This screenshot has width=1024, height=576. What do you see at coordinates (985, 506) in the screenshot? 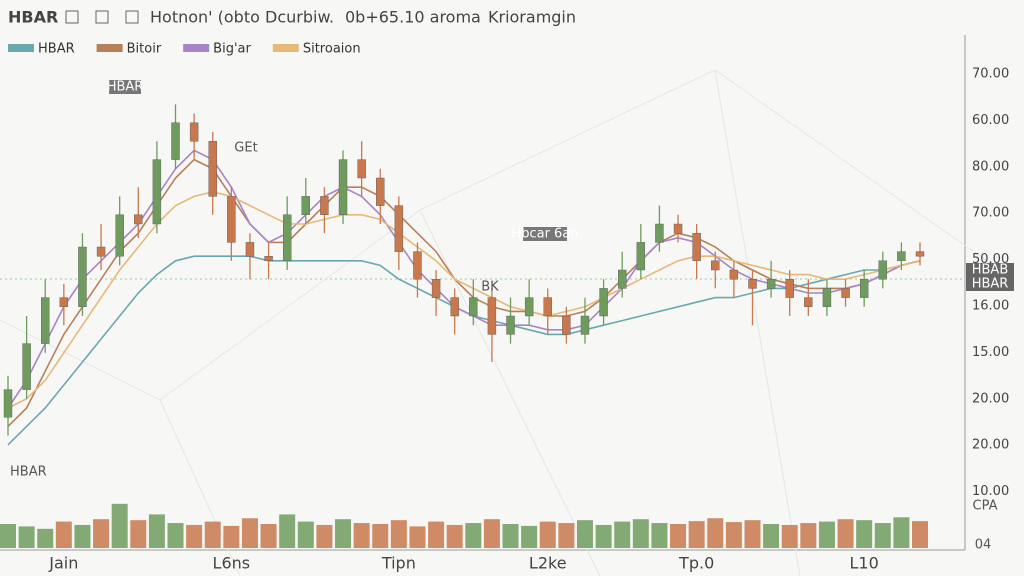
I see `annotation: CPA` at bounding box center [985, 506].